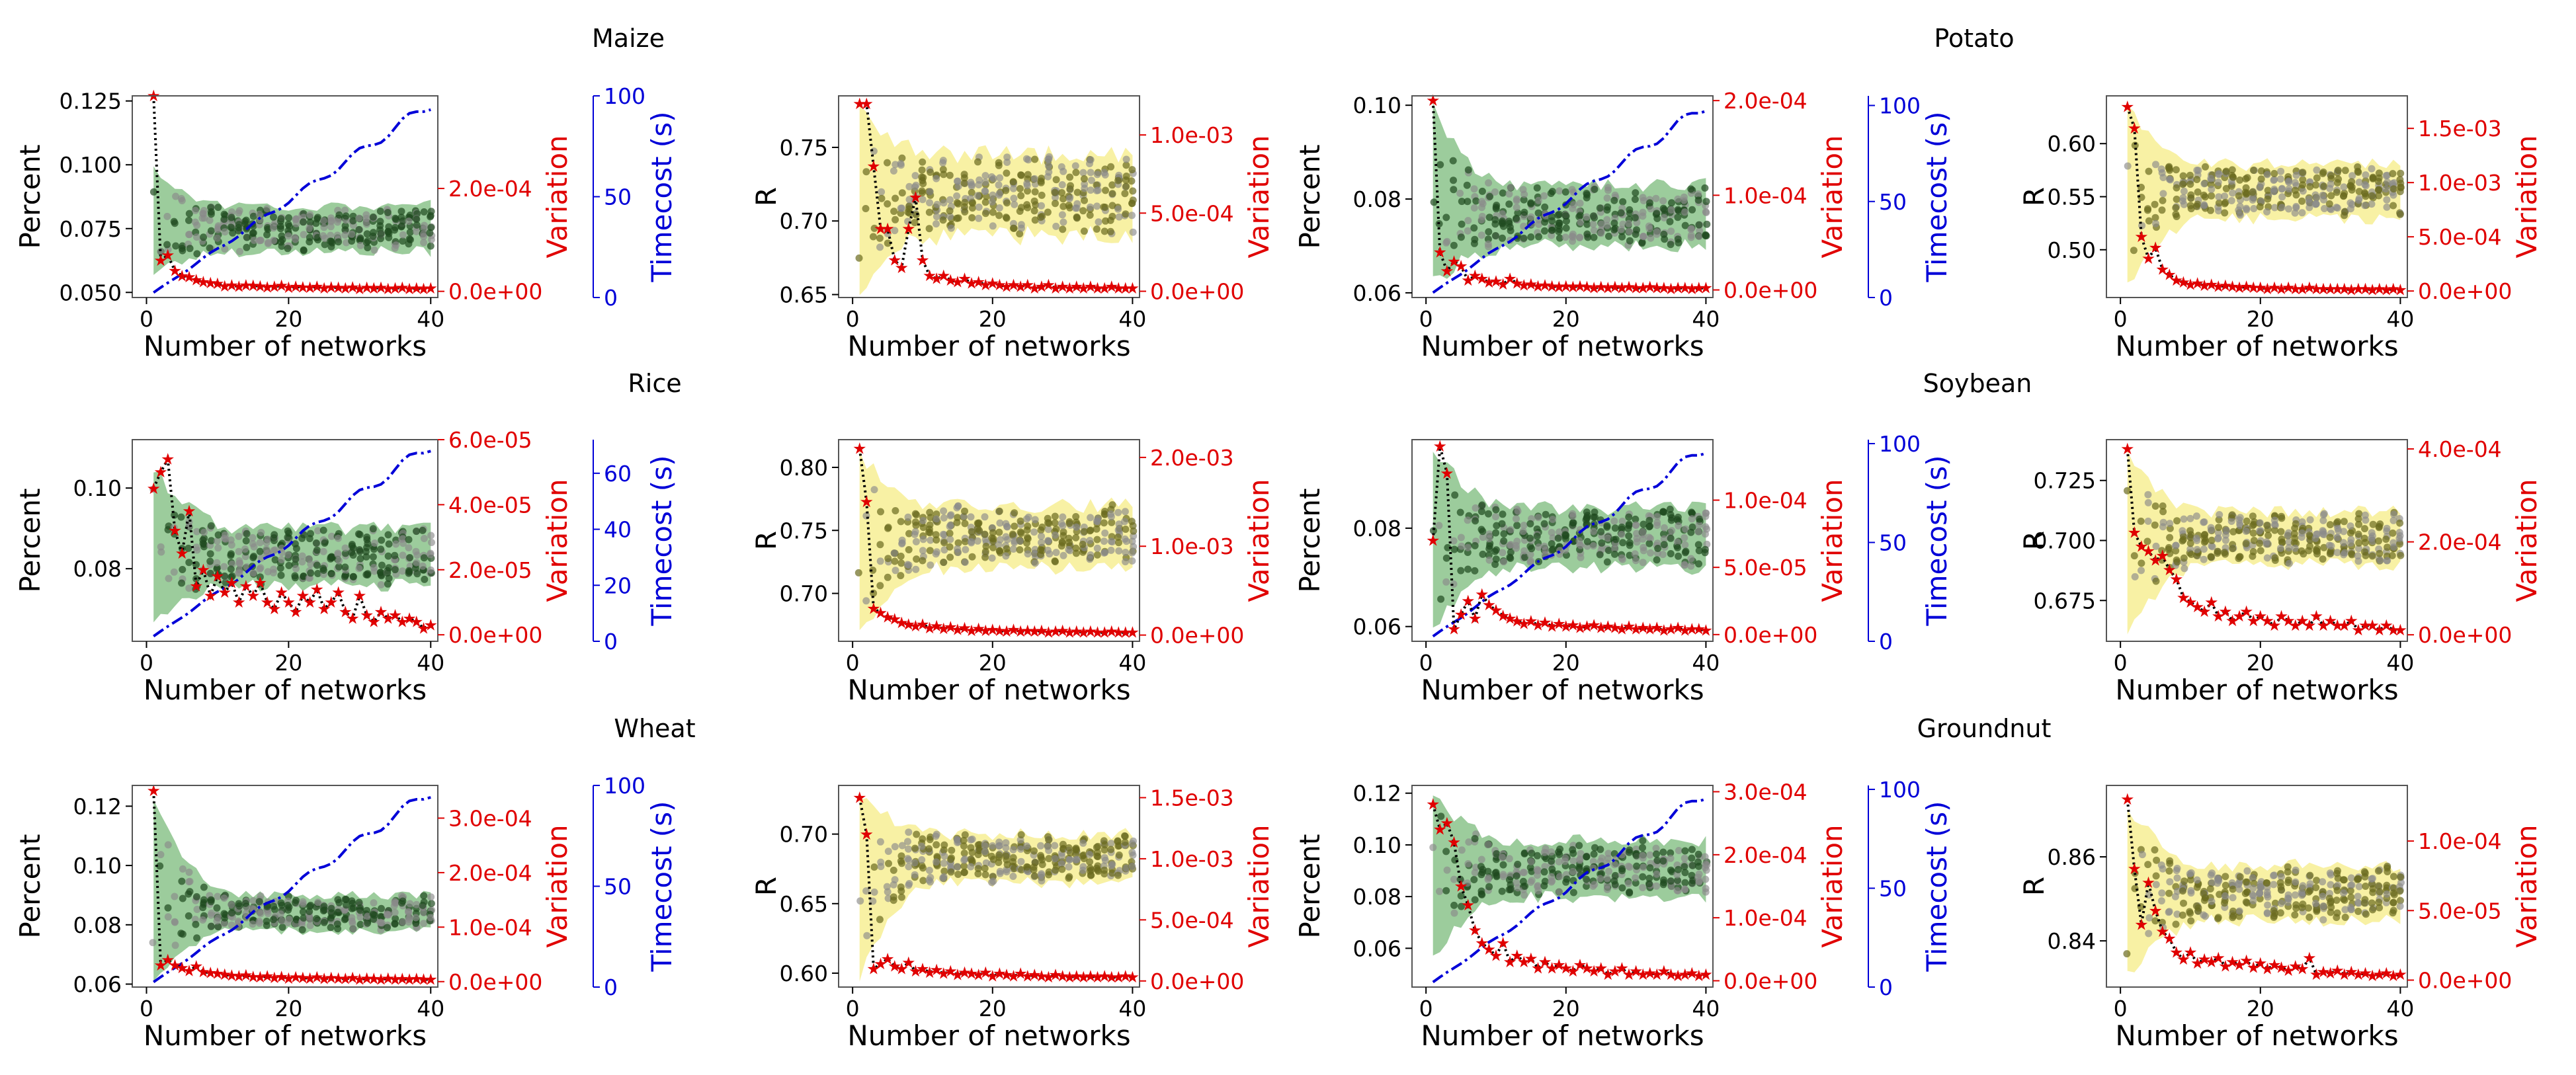  I want to click on variation-axis-label: Variation, so click(1832, 886).